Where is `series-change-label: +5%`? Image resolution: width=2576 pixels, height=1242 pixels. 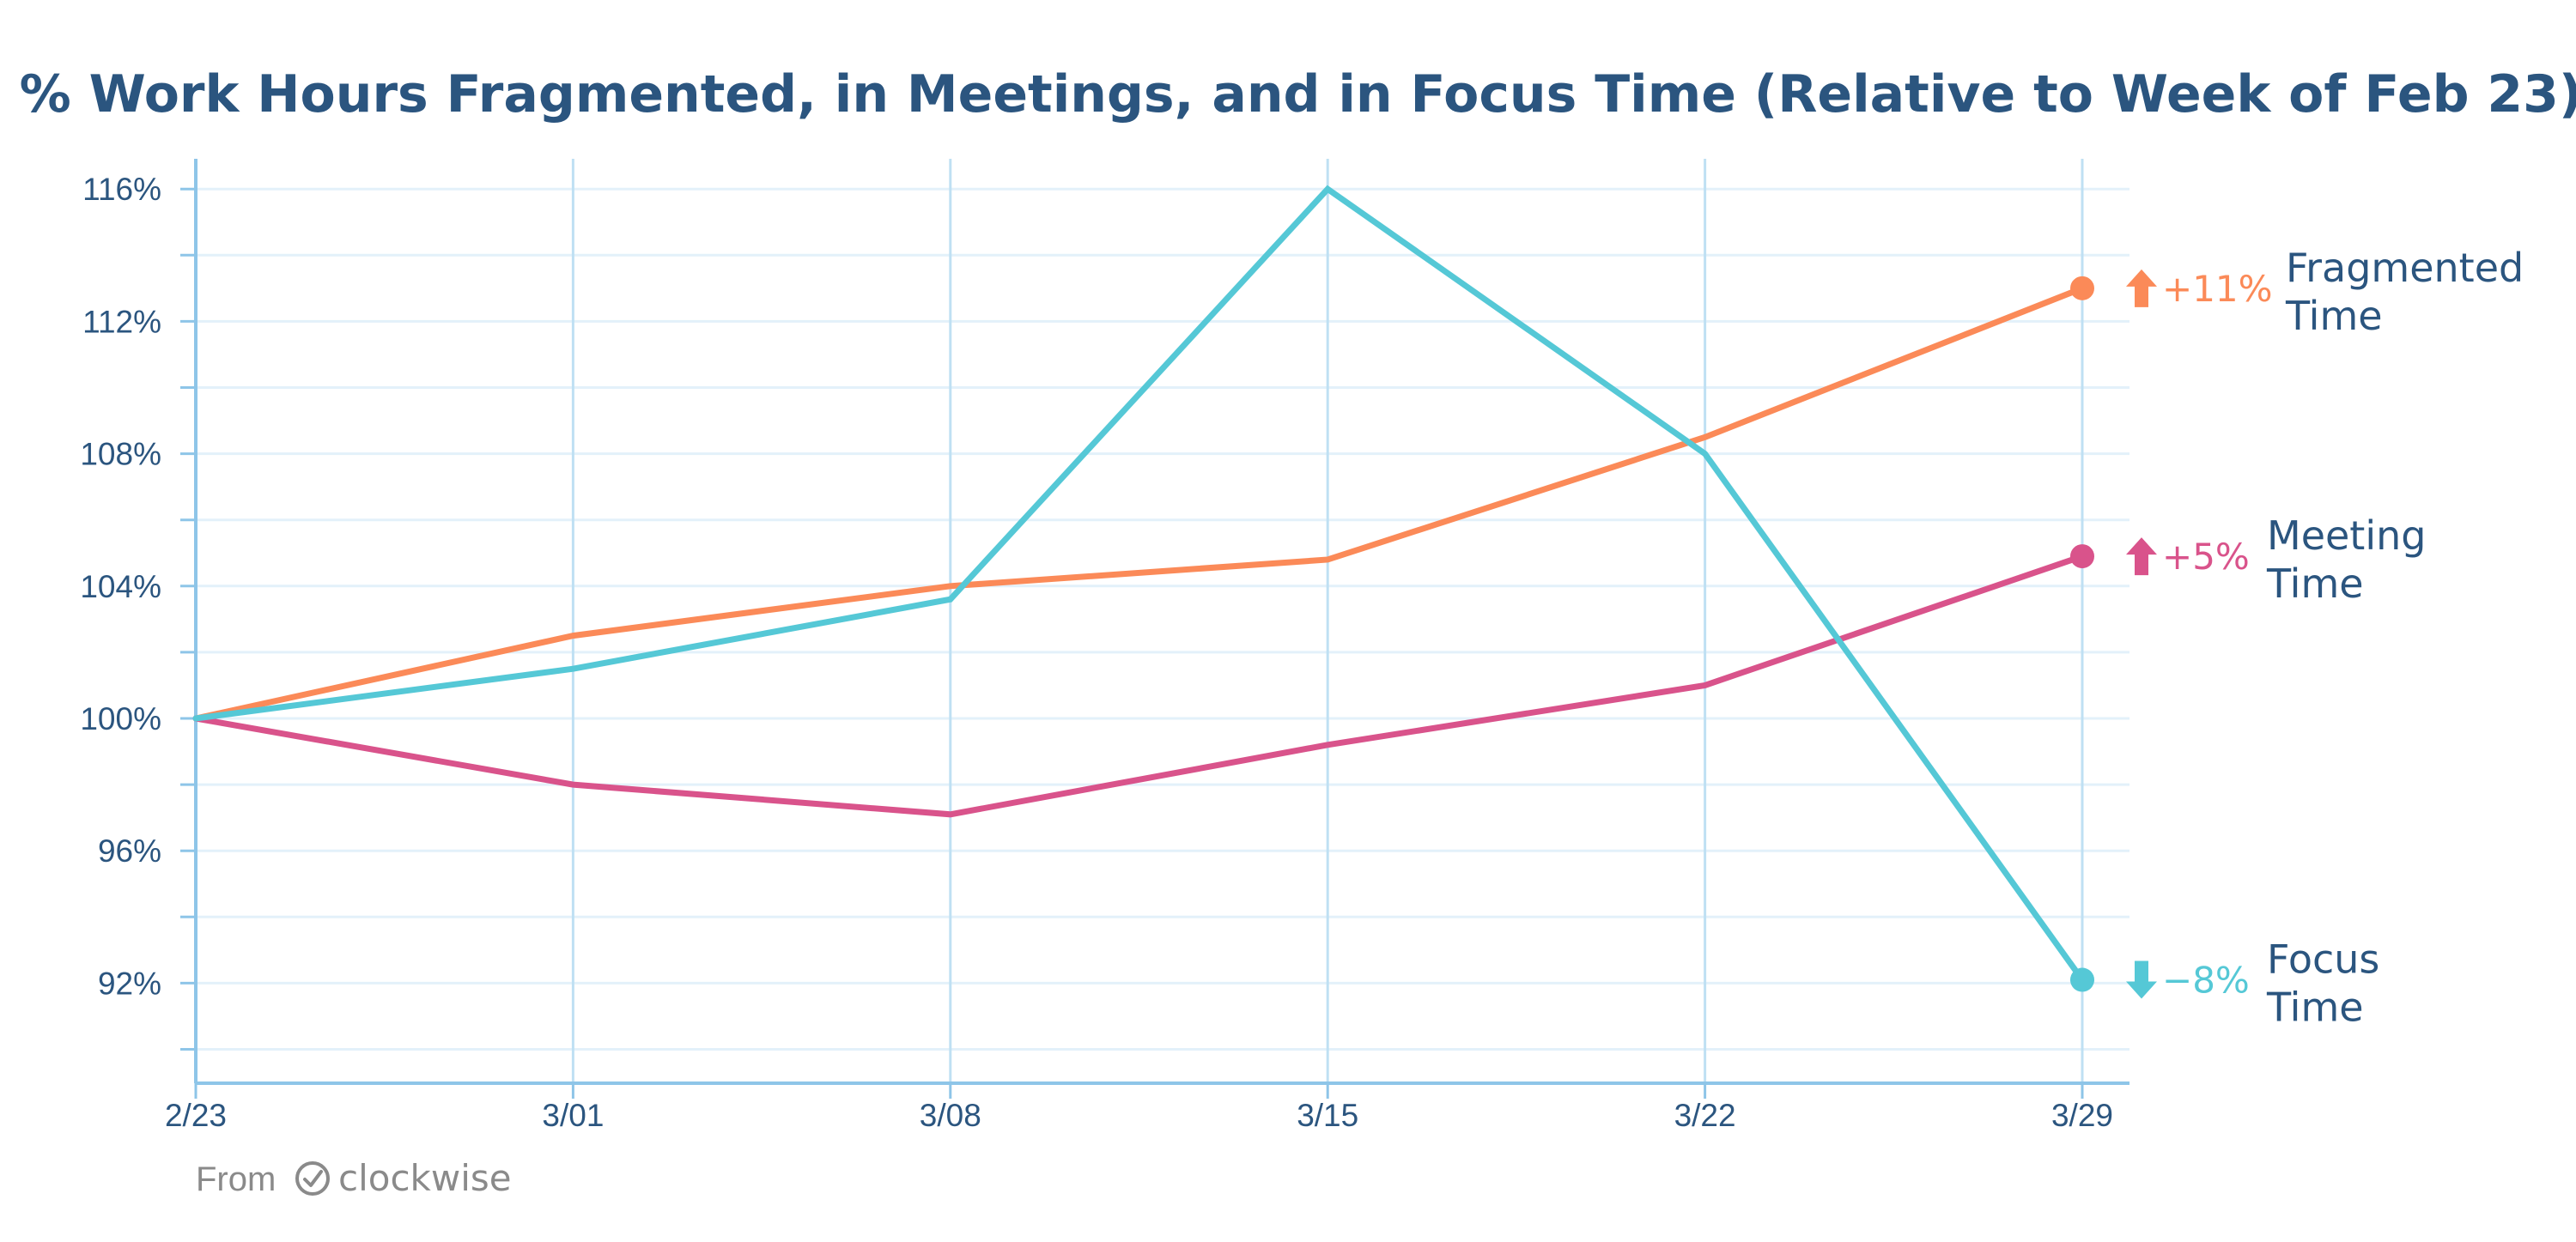 series-change-label: +5% is located at coordinates (2206, 557).